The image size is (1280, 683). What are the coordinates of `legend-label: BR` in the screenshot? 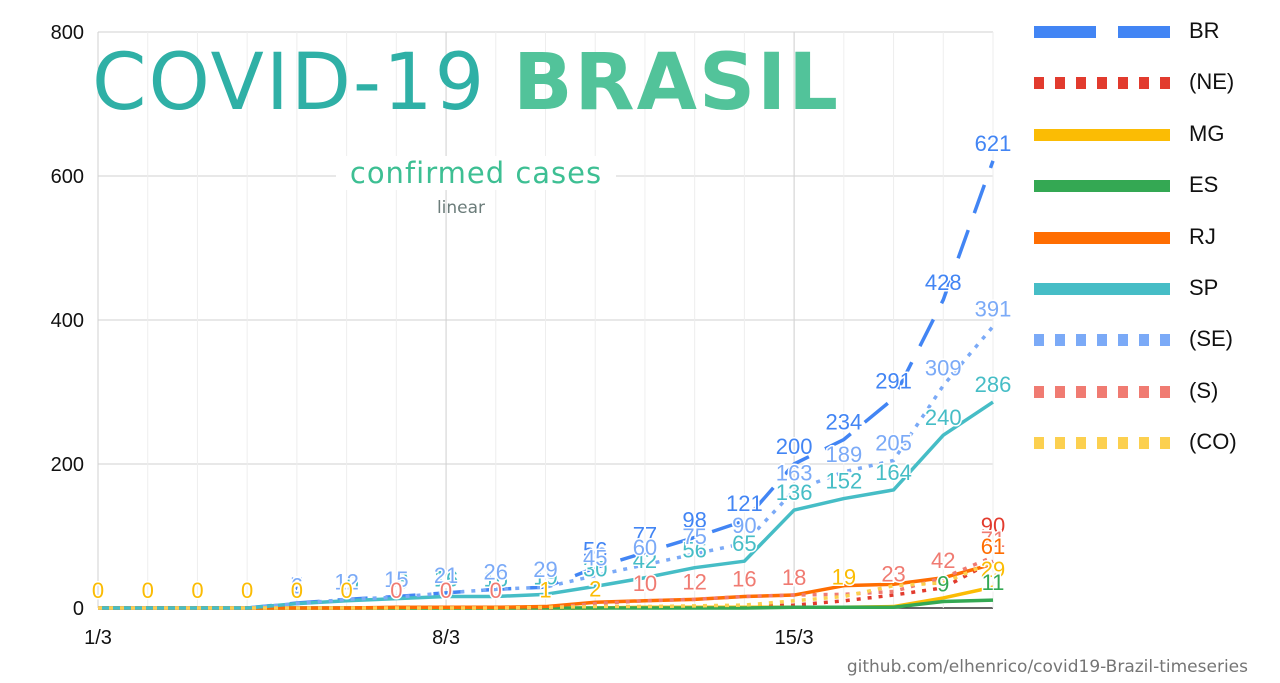 It's located at (1204, 30).